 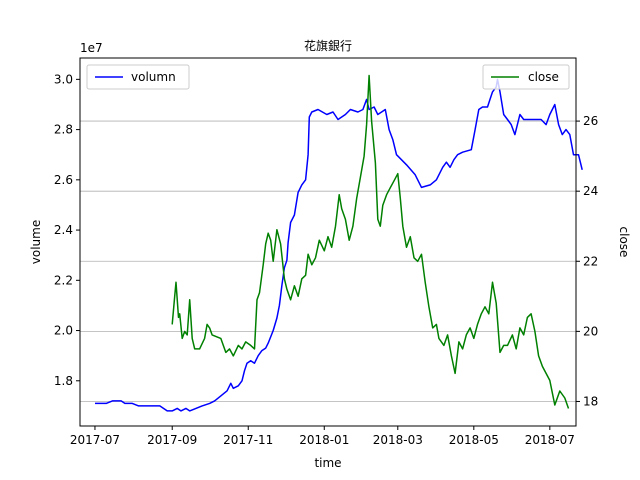 I want to click on legend-right: close, so click(x=526, y=77).